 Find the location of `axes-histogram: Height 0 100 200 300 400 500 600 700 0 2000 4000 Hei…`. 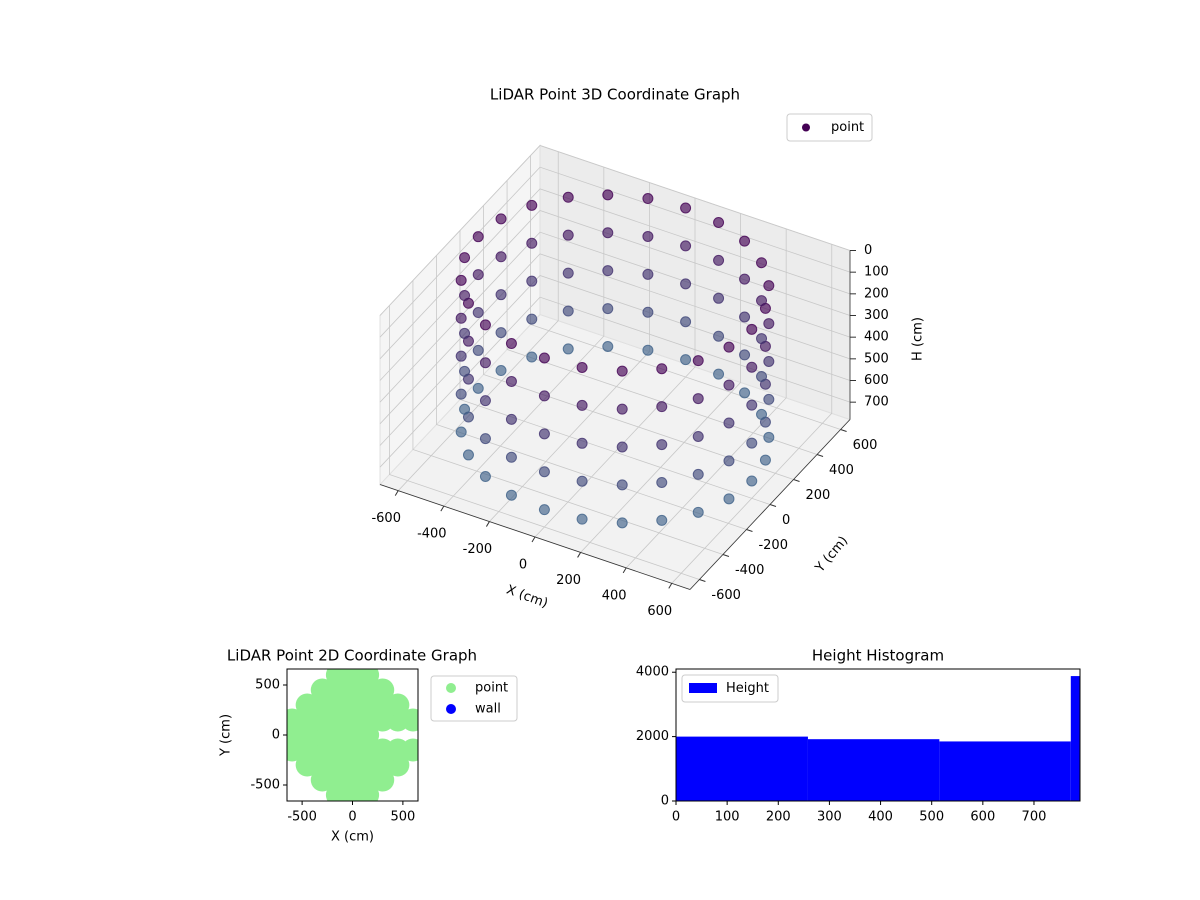

axes-histogram: Height 0 100 200 300 400 500 600 700 0 2000 4000 Hei… is located at coordinates (858, 736).